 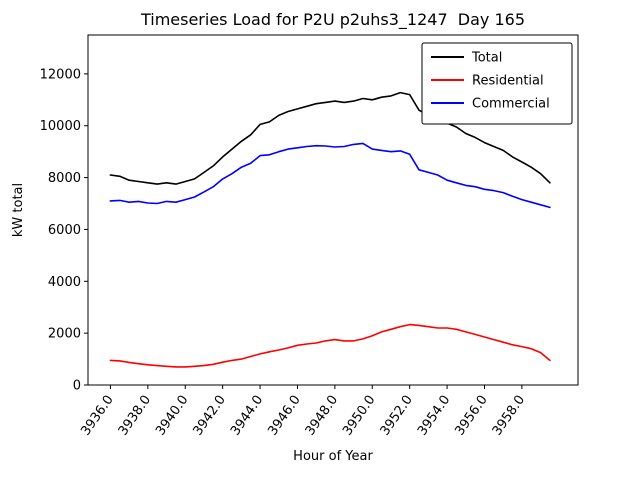 I want to click on y-tick-label: 6000, so click(x=64, y=230).